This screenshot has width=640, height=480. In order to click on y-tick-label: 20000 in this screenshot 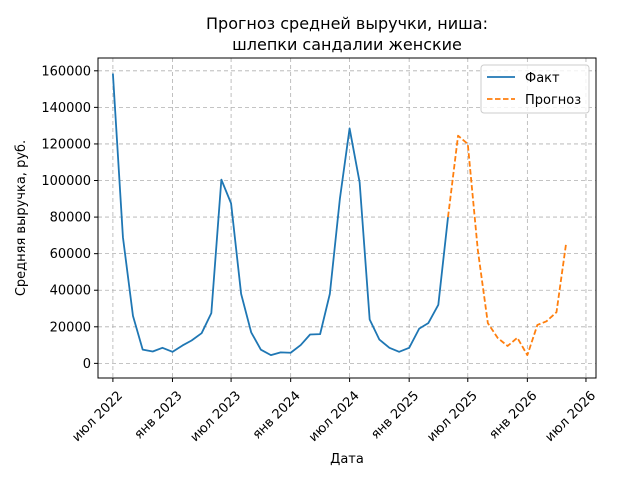, I will do `click(70, 327)`.